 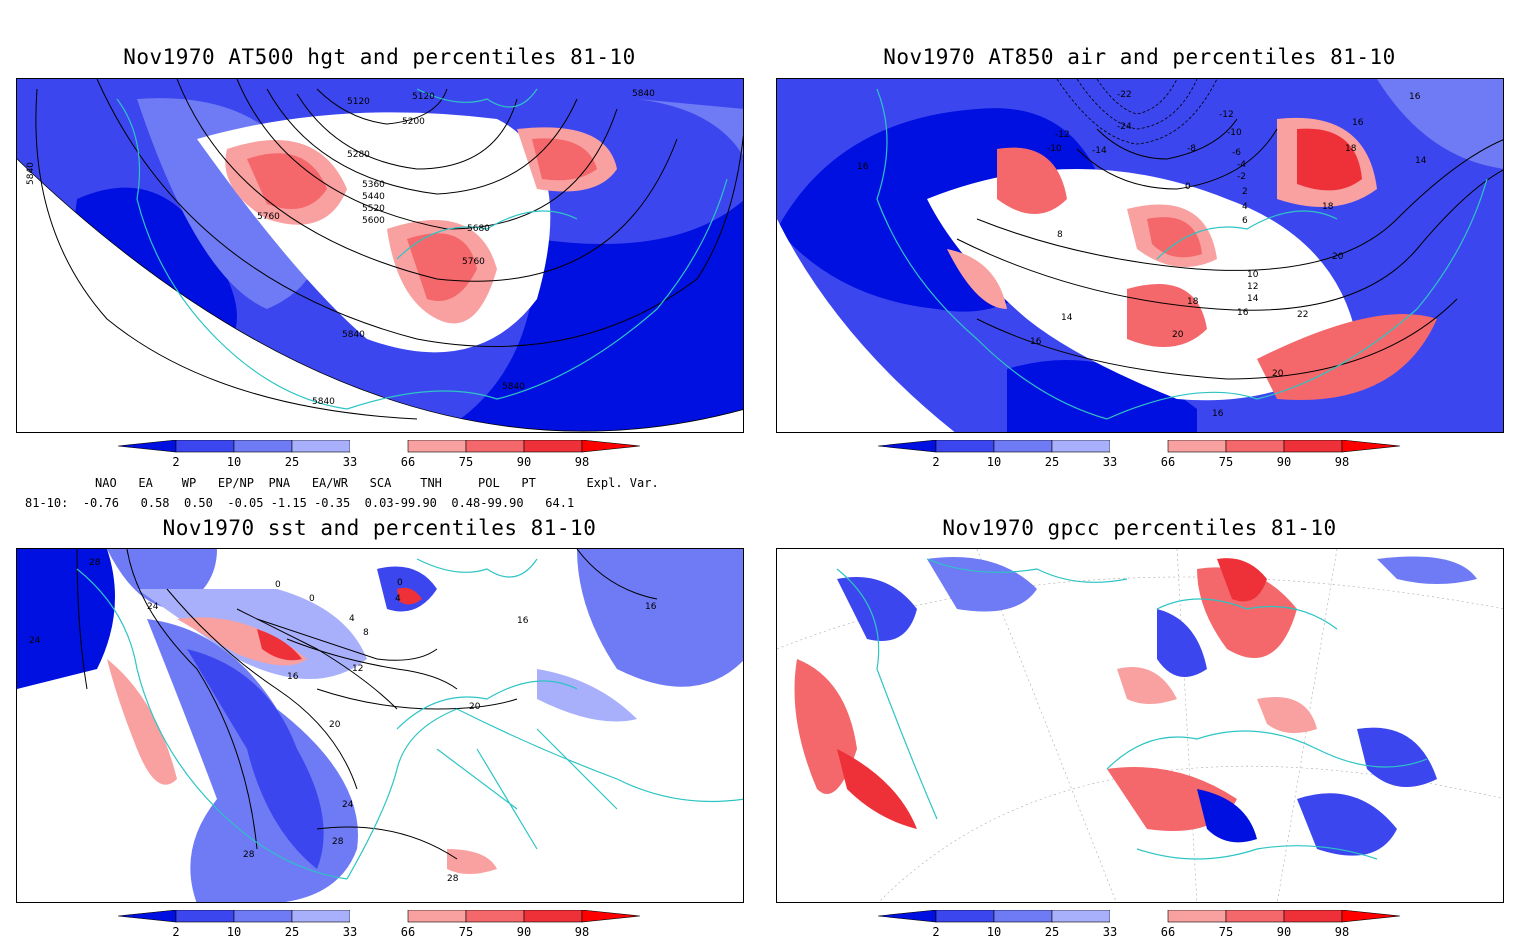 What do you see at coordinates (1245, 192) in the screenshot?
I see `svg-text: 2` at bounding box center [1245, 192].